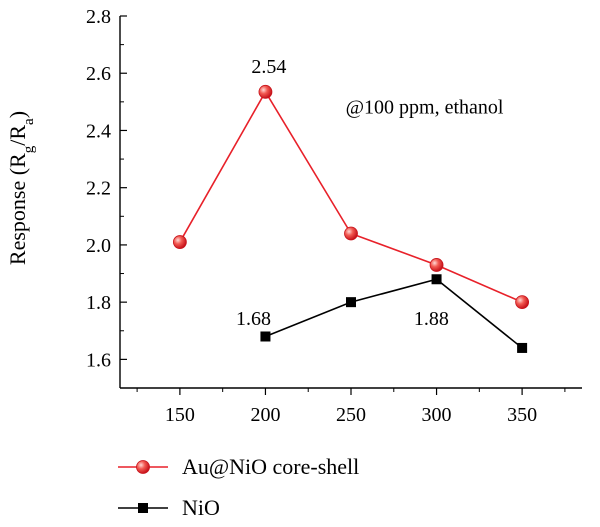 The image size is (600, 527). I want to click on y-axis-title-sub1: g, so click(29, 149).